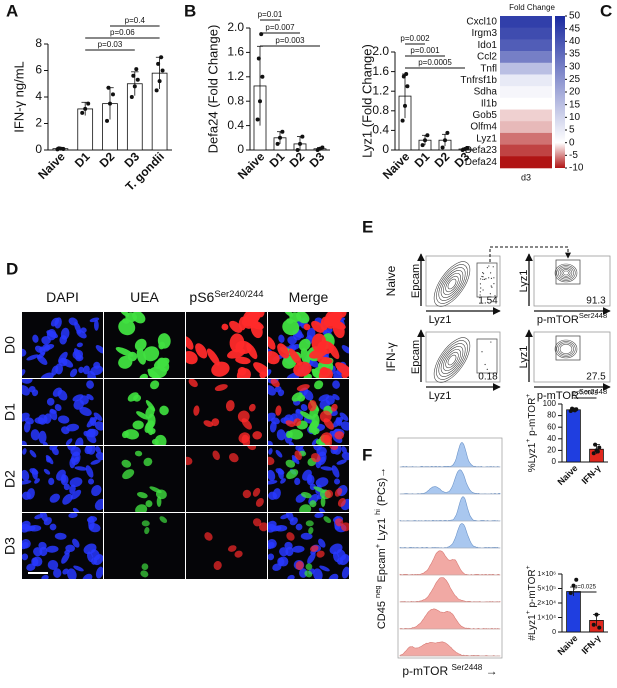 The width and height of the screenshot is (617, 688). What do you see at coordinates (488, 68) in the screenshot?
I see `row-label: Tnfl` at bounding box center [488, 68].